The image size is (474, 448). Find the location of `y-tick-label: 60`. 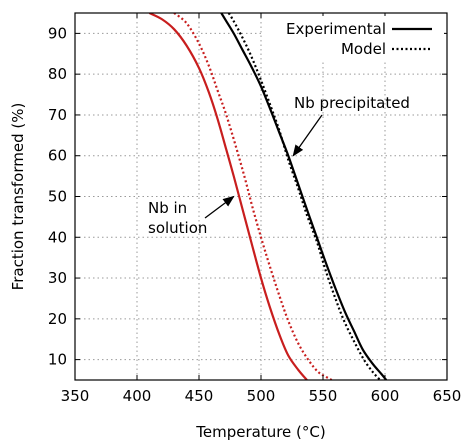

y-tick-label: 60 is located at coordinates (57, 156).